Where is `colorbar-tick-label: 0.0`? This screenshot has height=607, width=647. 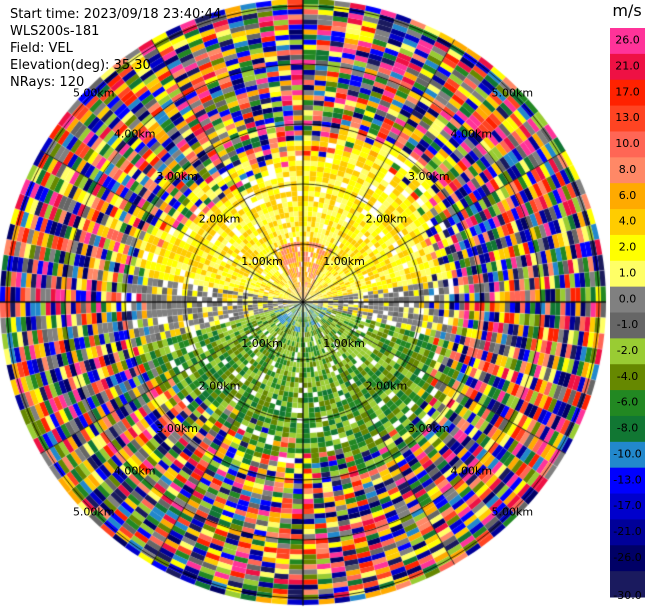
colorbar-tick-label: 0.0 is located at coordinates (628, 298).